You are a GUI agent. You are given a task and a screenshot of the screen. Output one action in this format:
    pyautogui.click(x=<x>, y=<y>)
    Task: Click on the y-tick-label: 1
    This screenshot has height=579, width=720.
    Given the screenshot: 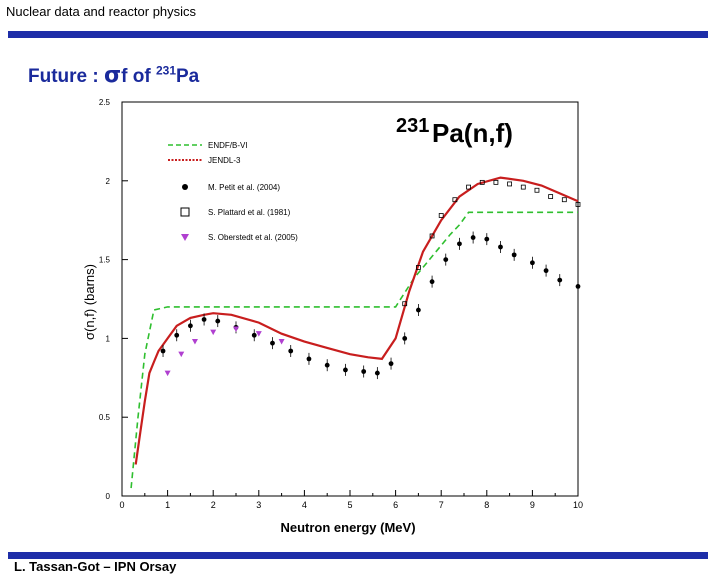 What is the action you would take?
    pyautogui.click(x=108, y=338)
    